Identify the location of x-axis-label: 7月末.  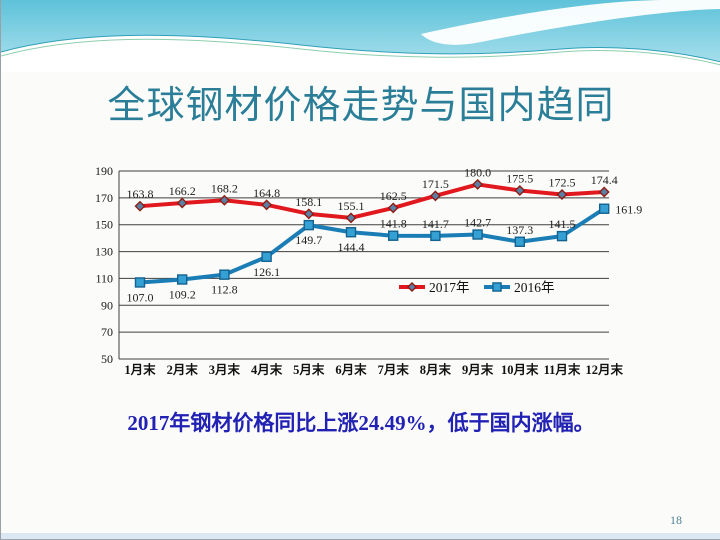
(394, 369).